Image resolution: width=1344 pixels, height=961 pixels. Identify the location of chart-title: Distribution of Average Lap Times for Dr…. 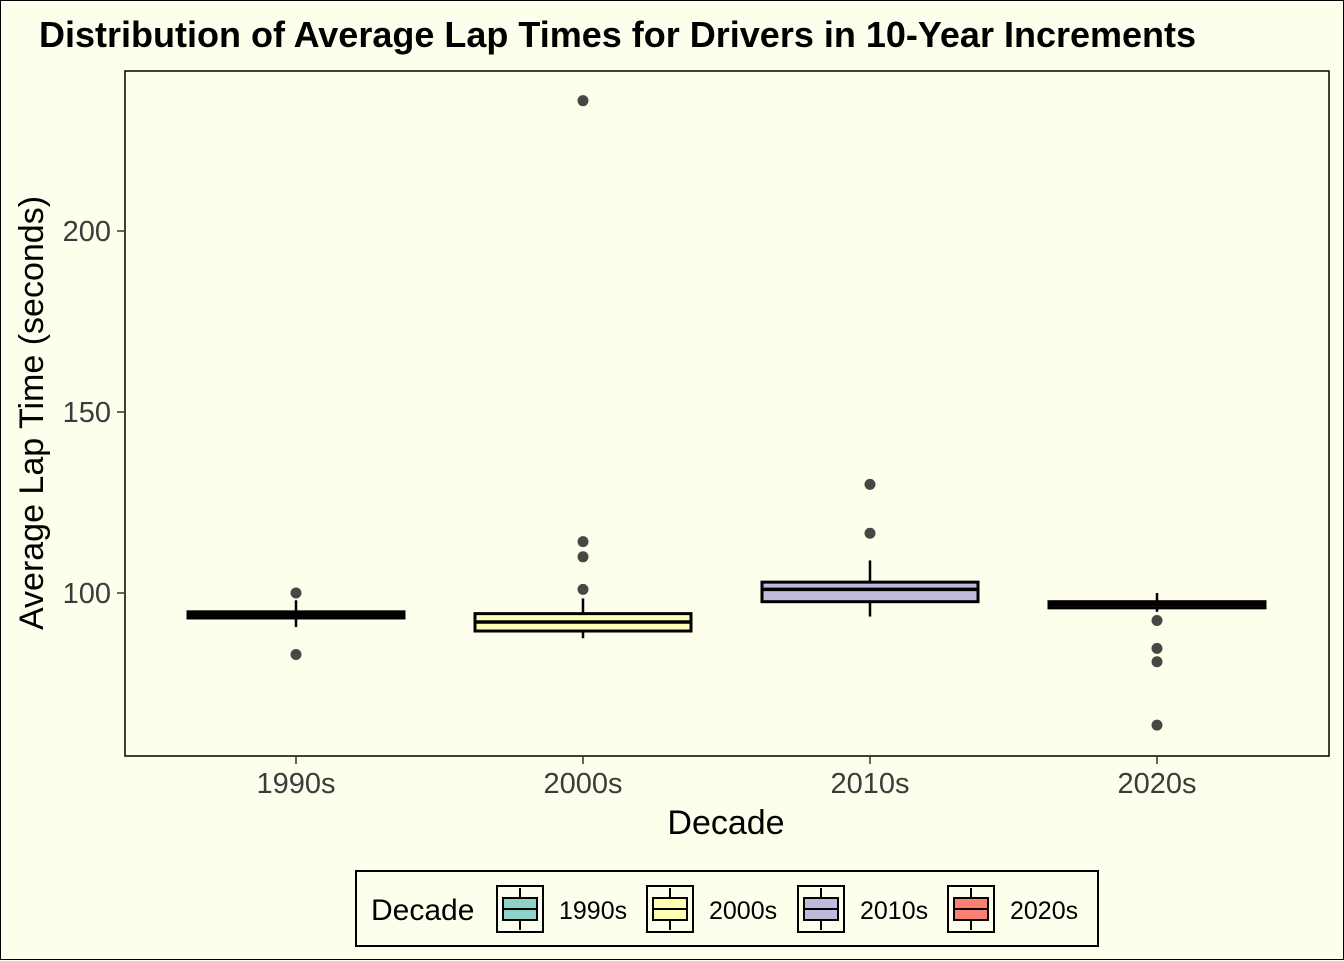
(617, 34).